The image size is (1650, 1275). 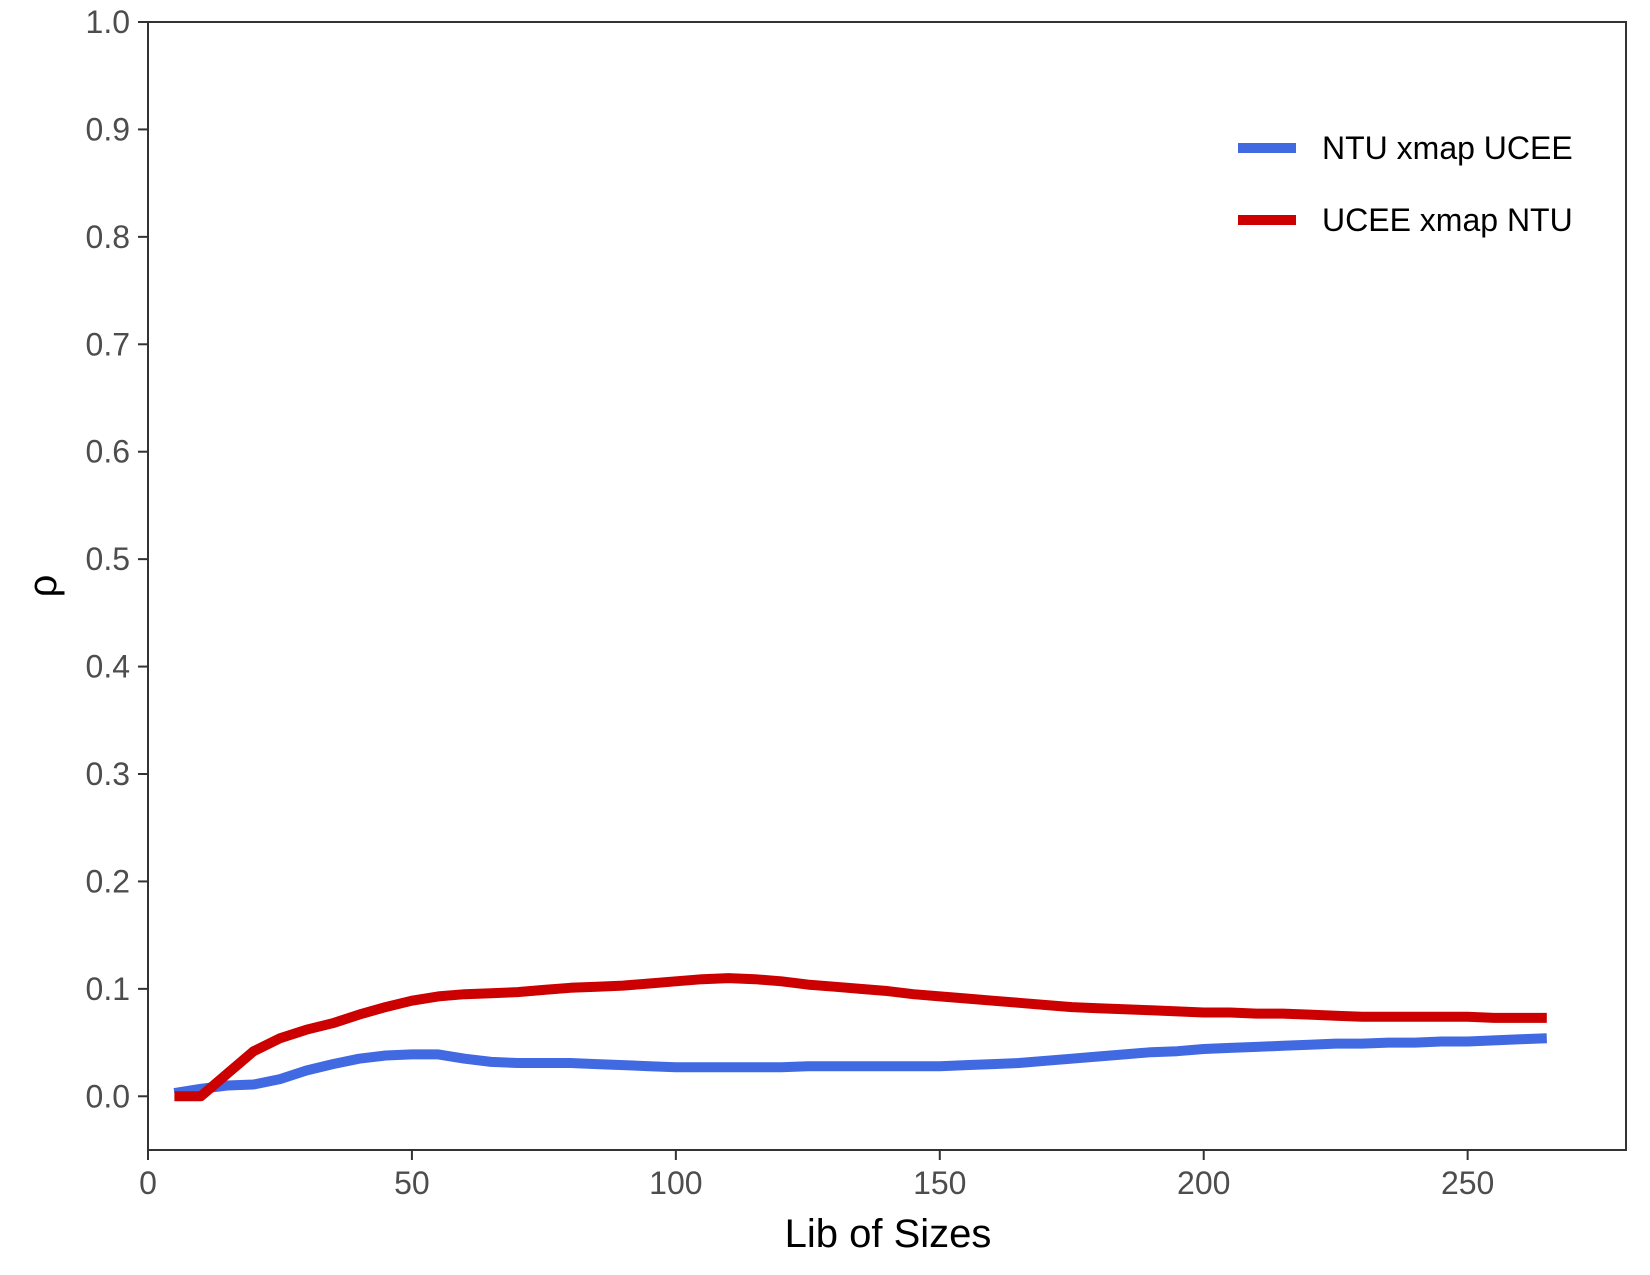 I want to click on legend-label-1: NTU xmap UCEE, so click(x=1447, y=148).